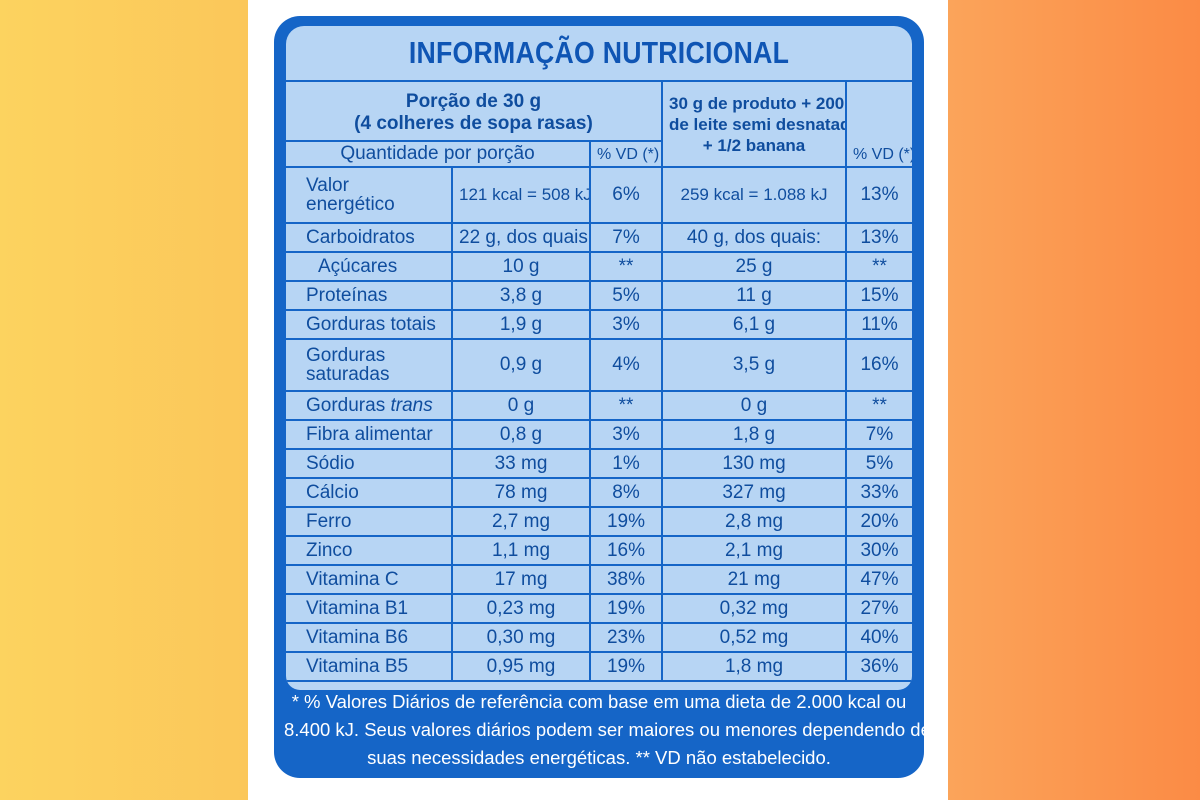  What do you see at coordinates (369, 295) in the screenshot?
I see `nutrient-name: Proteínas` at bounding box center [369, 295].